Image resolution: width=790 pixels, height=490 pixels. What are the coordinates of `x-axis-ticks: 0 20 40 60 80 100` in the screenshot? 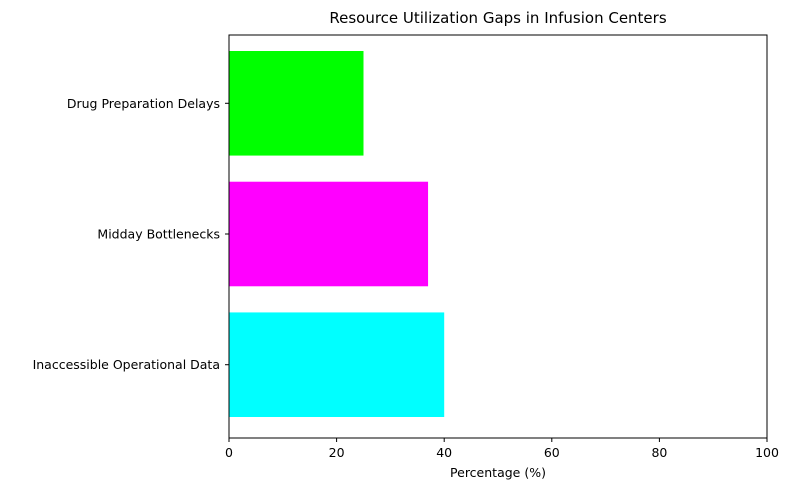 It's located at (502, 449).